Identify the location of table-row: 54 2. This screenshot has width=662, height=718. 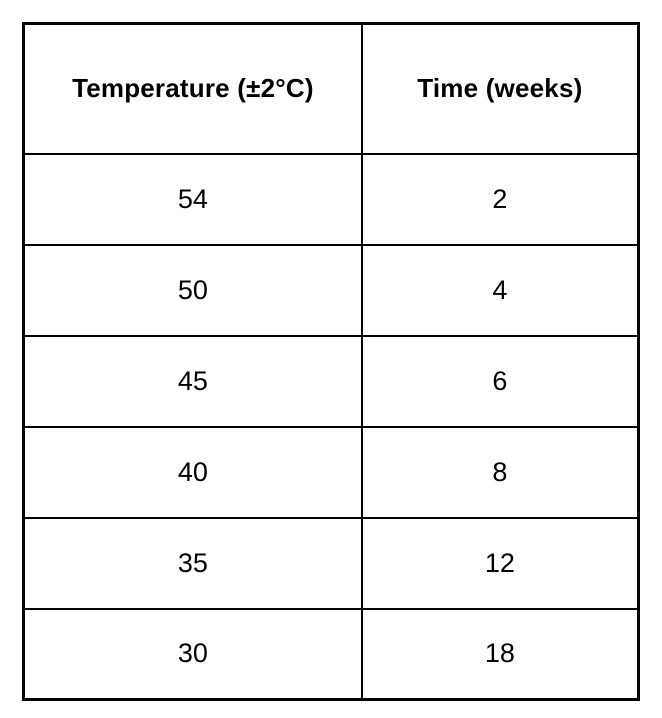
(331, 199).